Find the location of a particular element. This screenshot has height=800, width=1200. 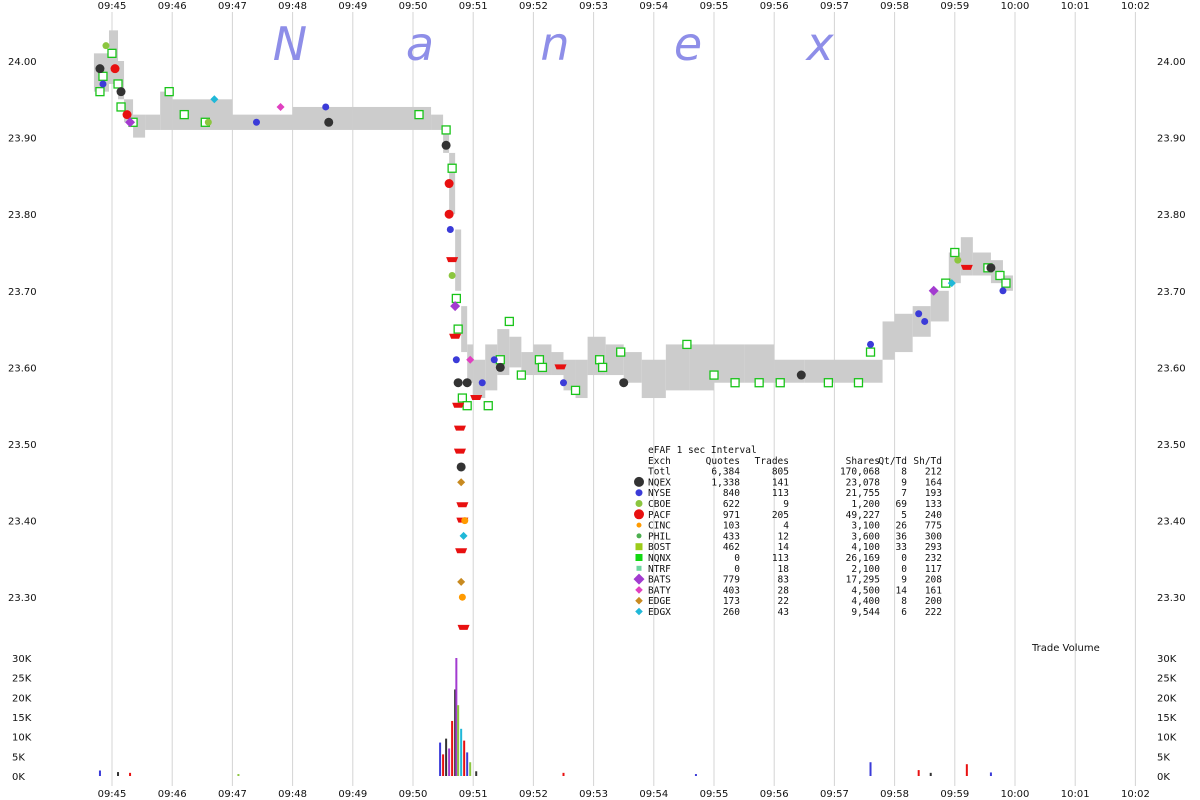

stats-cell: 840 is located at coordinates (731, 493).